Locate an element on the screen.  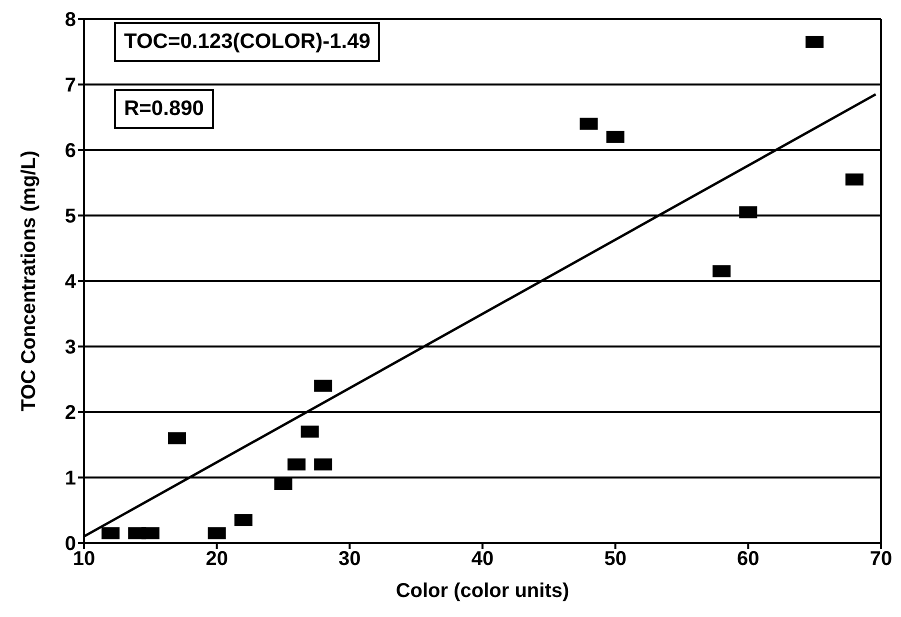
y-tick-label: 5 is located at coordinates (70, 217).